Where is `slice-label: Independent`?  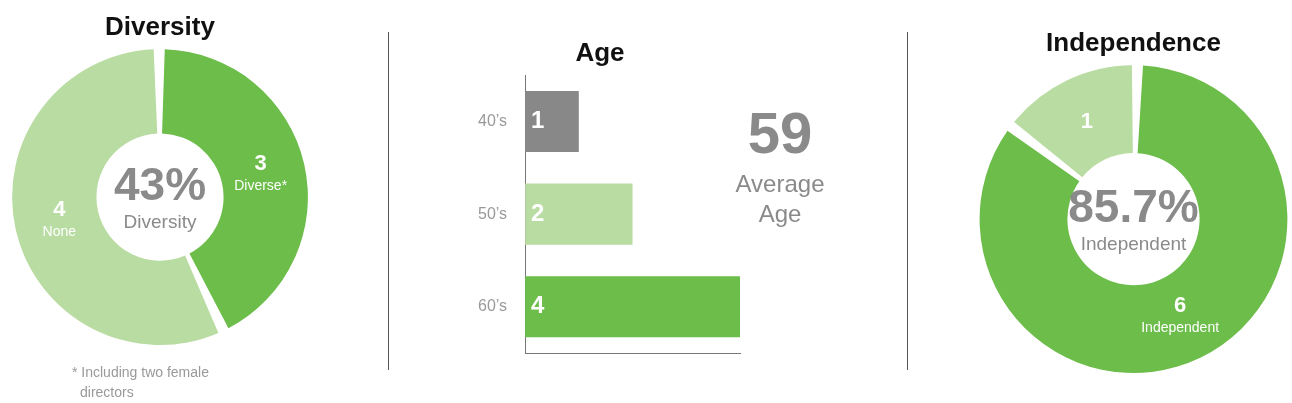 slice-label: Independent is located at coordinates (1180, 326).